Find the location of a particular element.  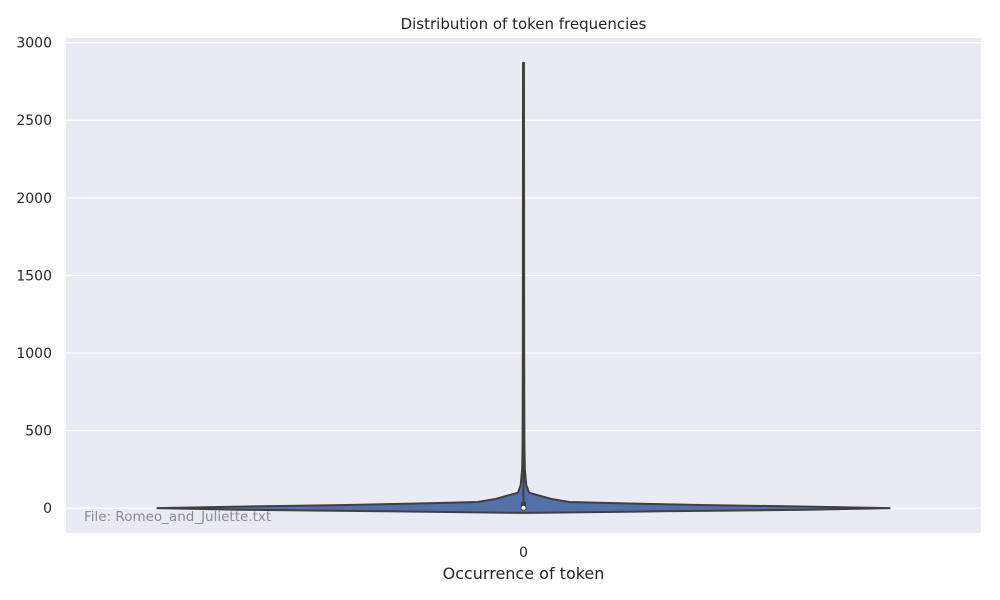

violin-median-marker is located at coordinates (523, 507).